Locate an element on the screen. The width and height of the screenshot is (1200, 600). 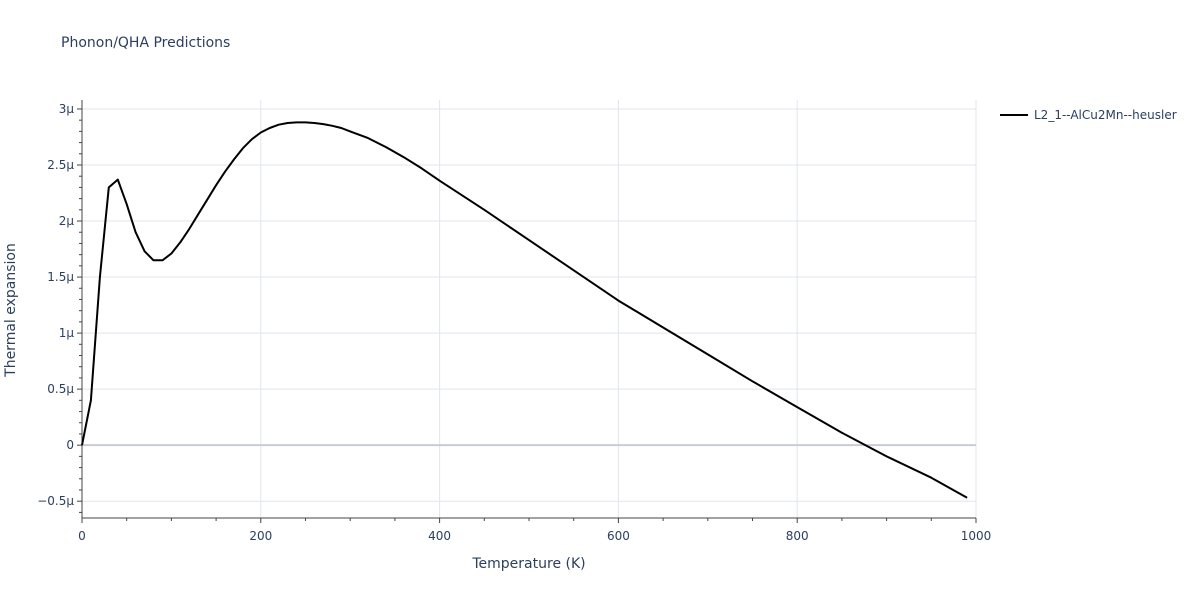
x-tick-label: 200 is located at coordinates (260, 536).